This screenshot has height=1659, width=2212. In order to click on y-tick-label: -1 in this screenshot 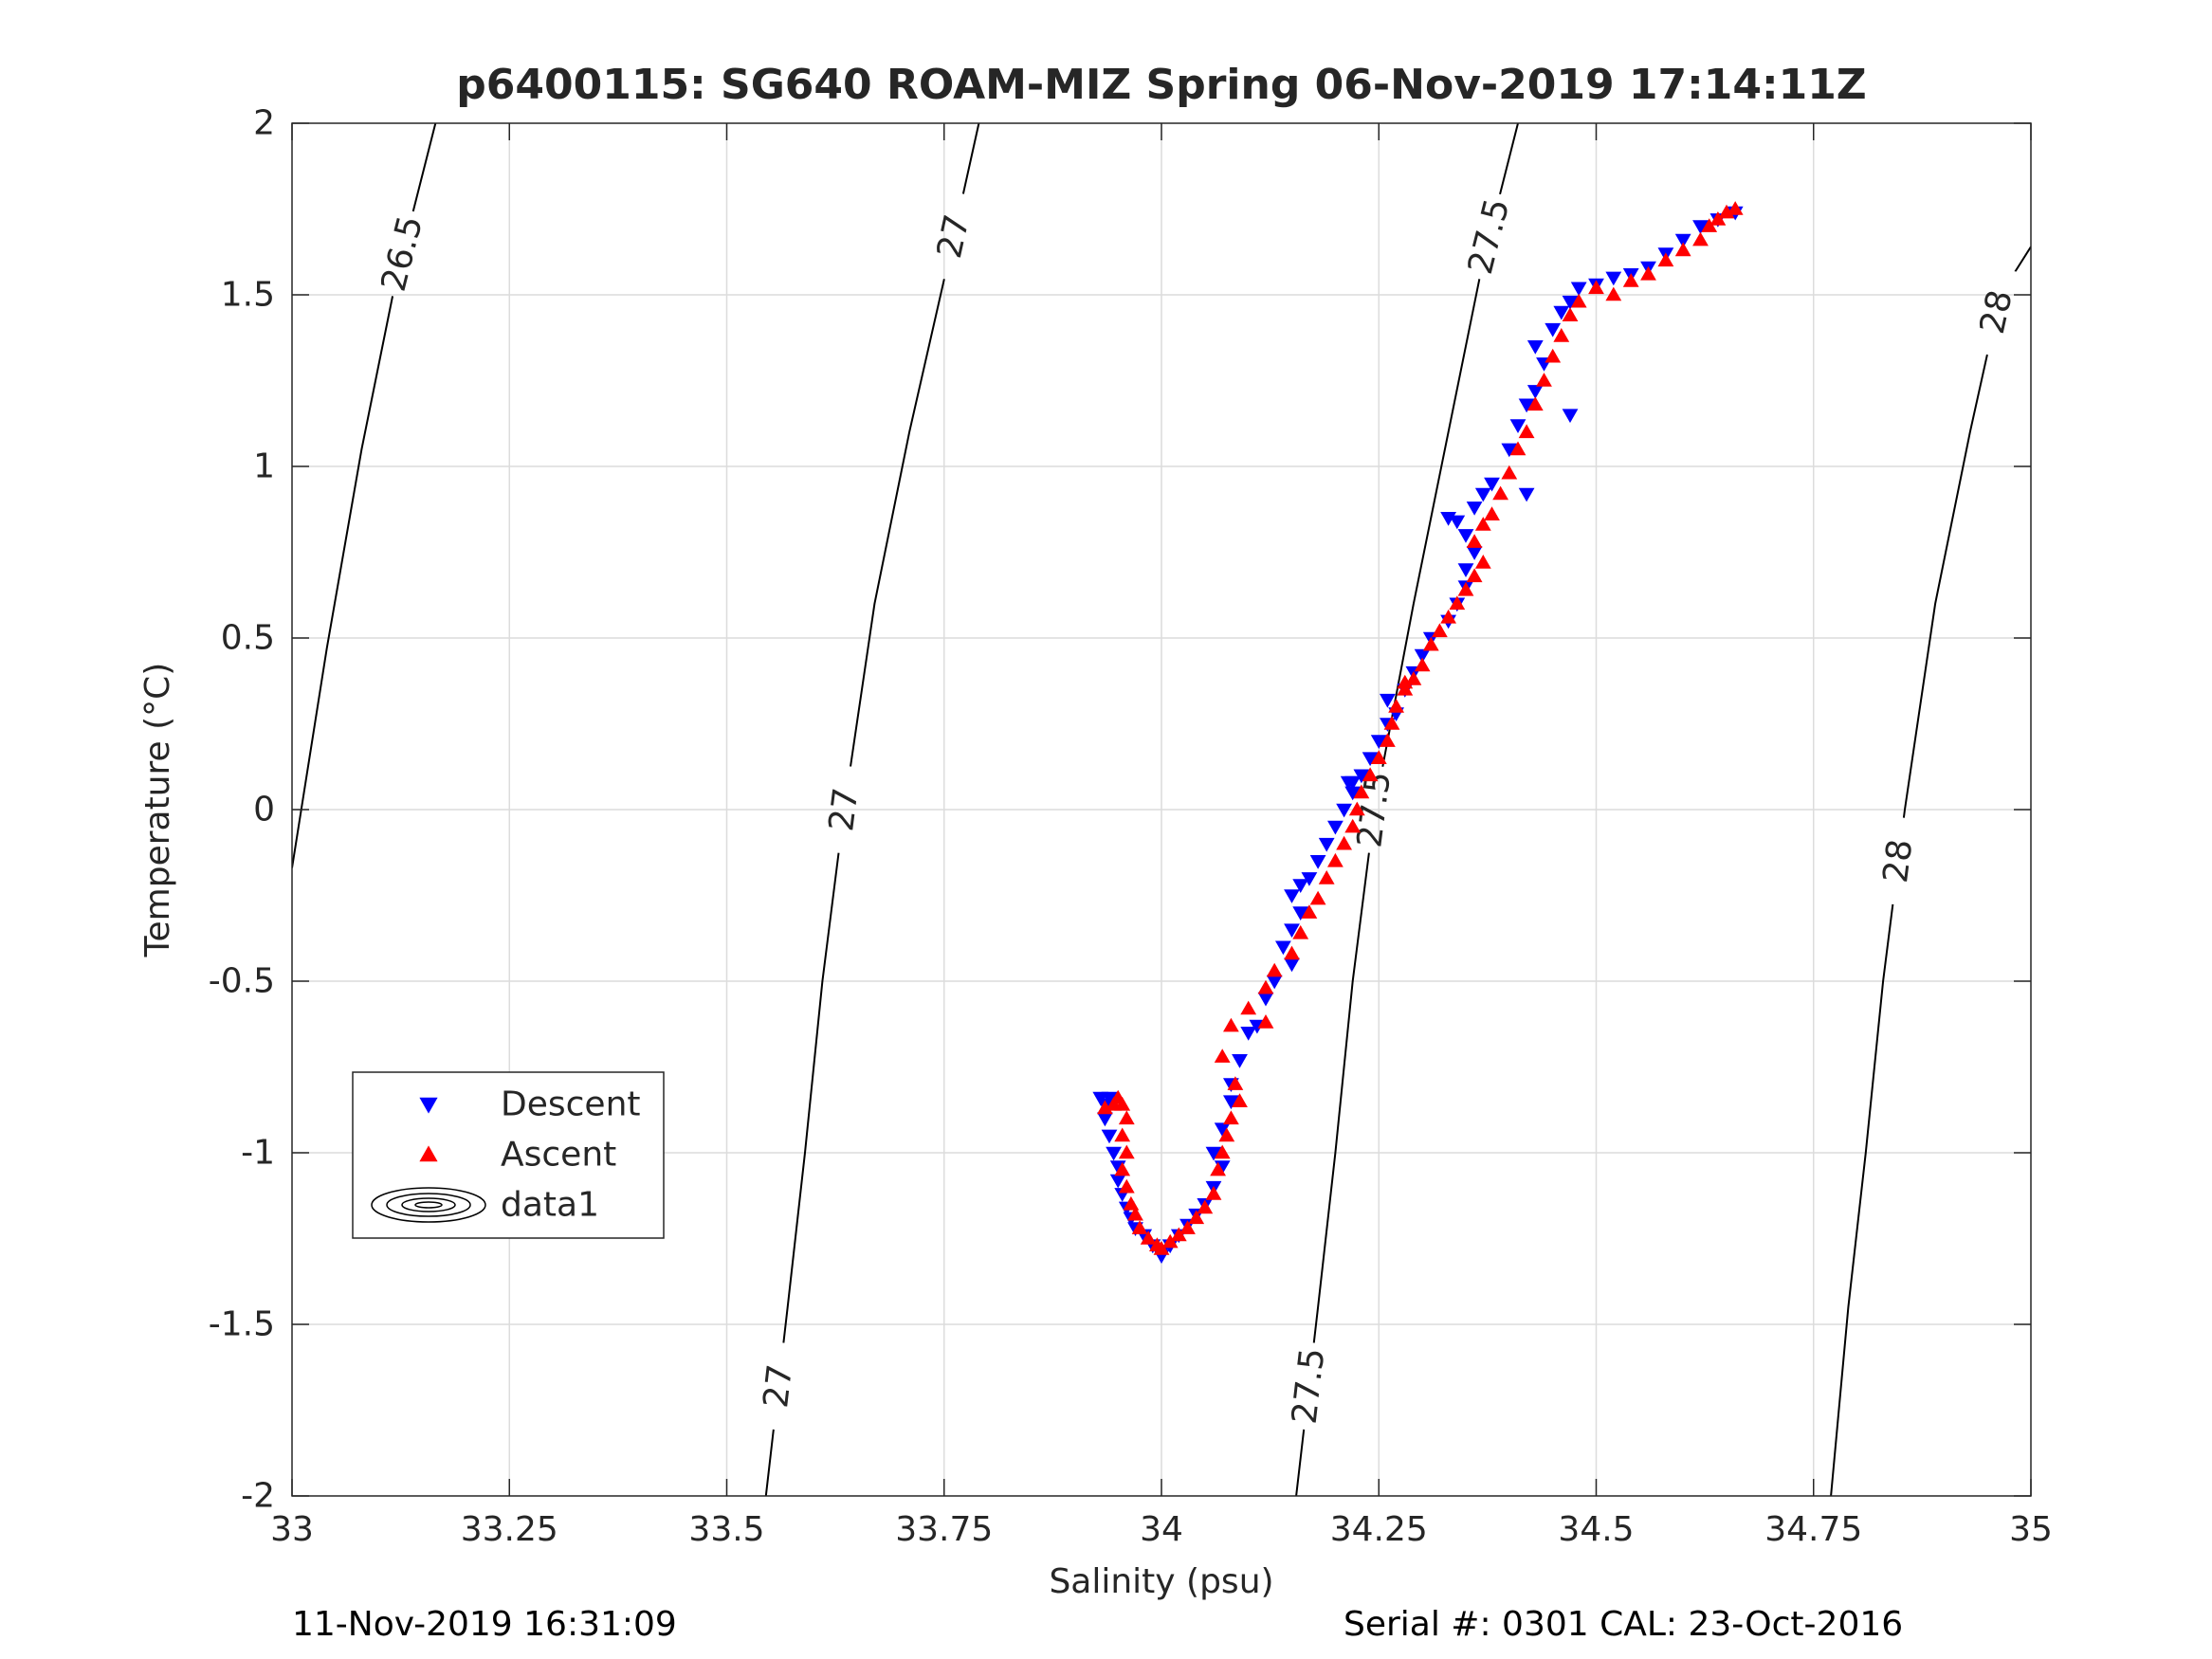, I will do `click(258, 1153)`.